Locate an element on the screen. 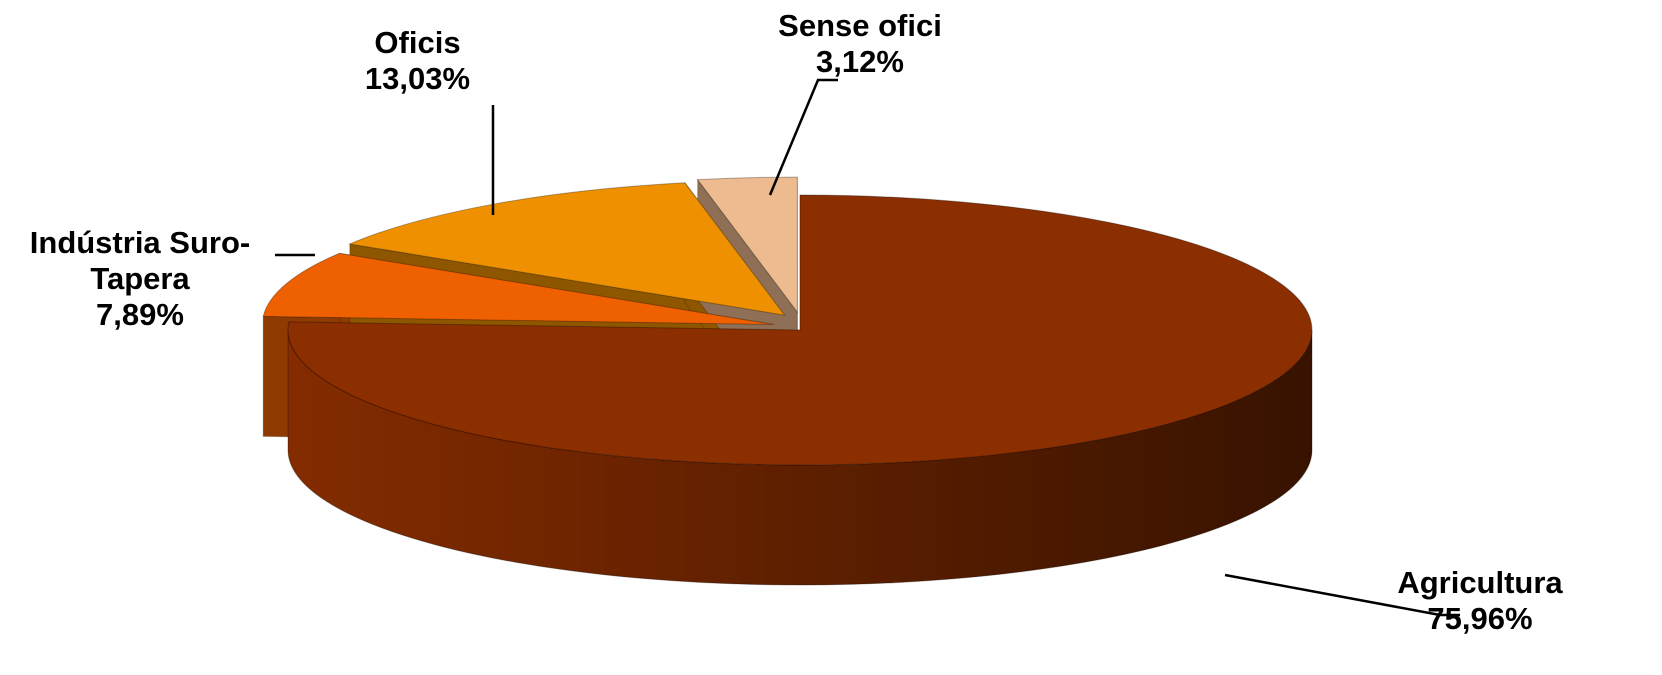  slice-label: Indústria Suro-Tapera 7,89% is located at coordinates (140, 279).